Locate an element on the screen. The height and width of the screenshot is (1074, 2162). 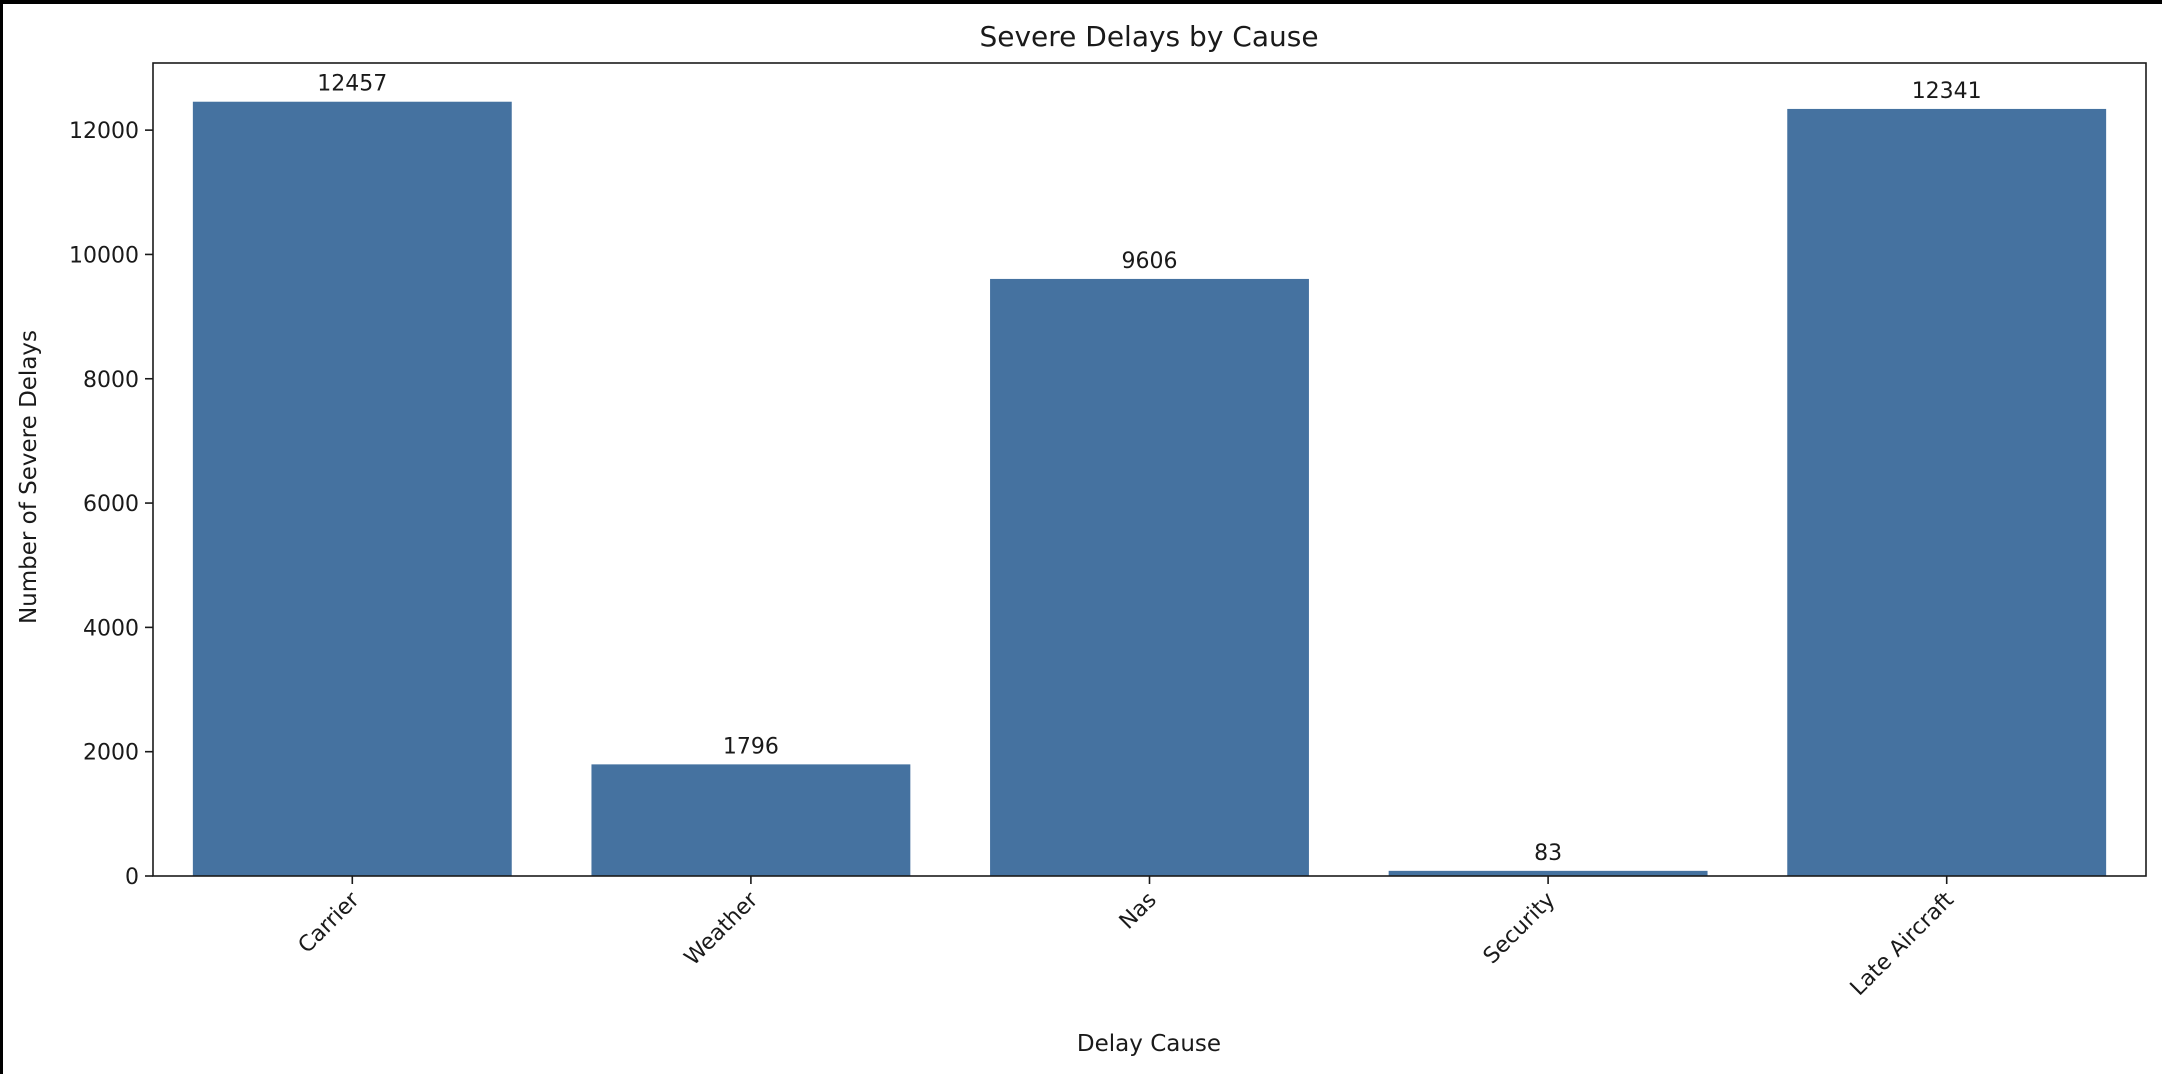
x-tick-label-security: Security is located at coordinates (1520, 929).